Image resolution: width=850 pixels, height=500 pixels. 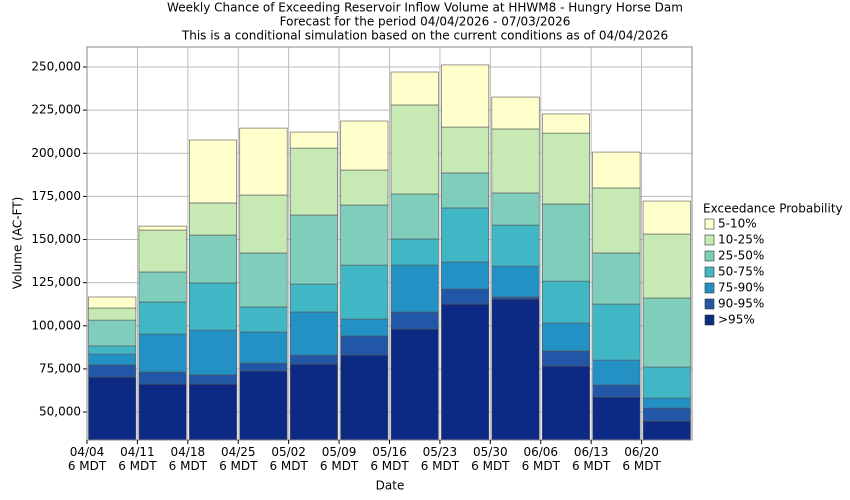 What do you see at coordinates (56, 325) in the screenshot?
I see `y-tick-label: 100,000` at bounding box center [56, 325].